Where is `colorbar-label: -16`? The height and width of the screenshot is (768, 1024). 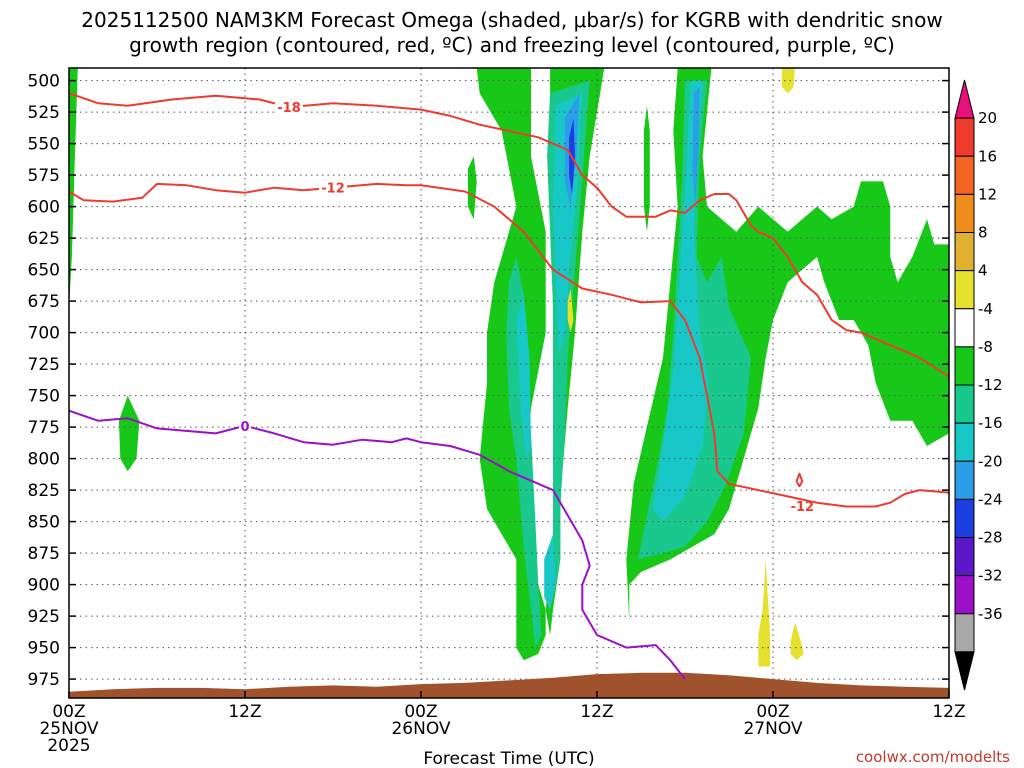 colorbar-label: -16 is located at coordinates (990, 423).